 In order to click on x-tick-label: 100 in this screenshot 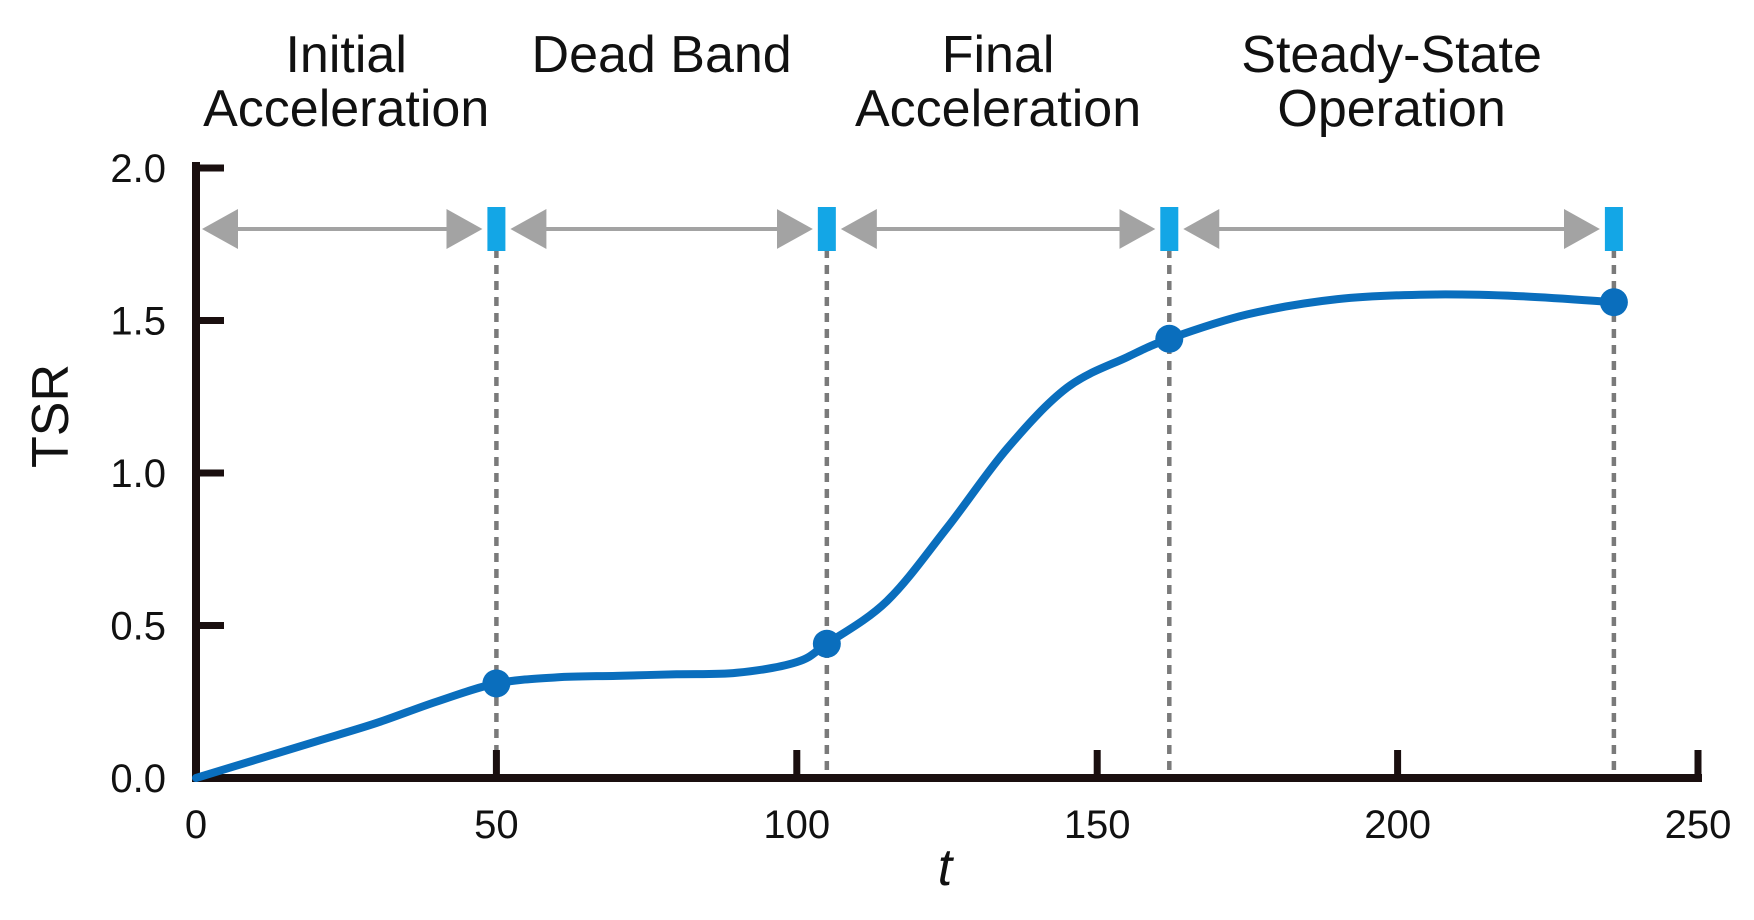, I will do `click(796, 825)`.